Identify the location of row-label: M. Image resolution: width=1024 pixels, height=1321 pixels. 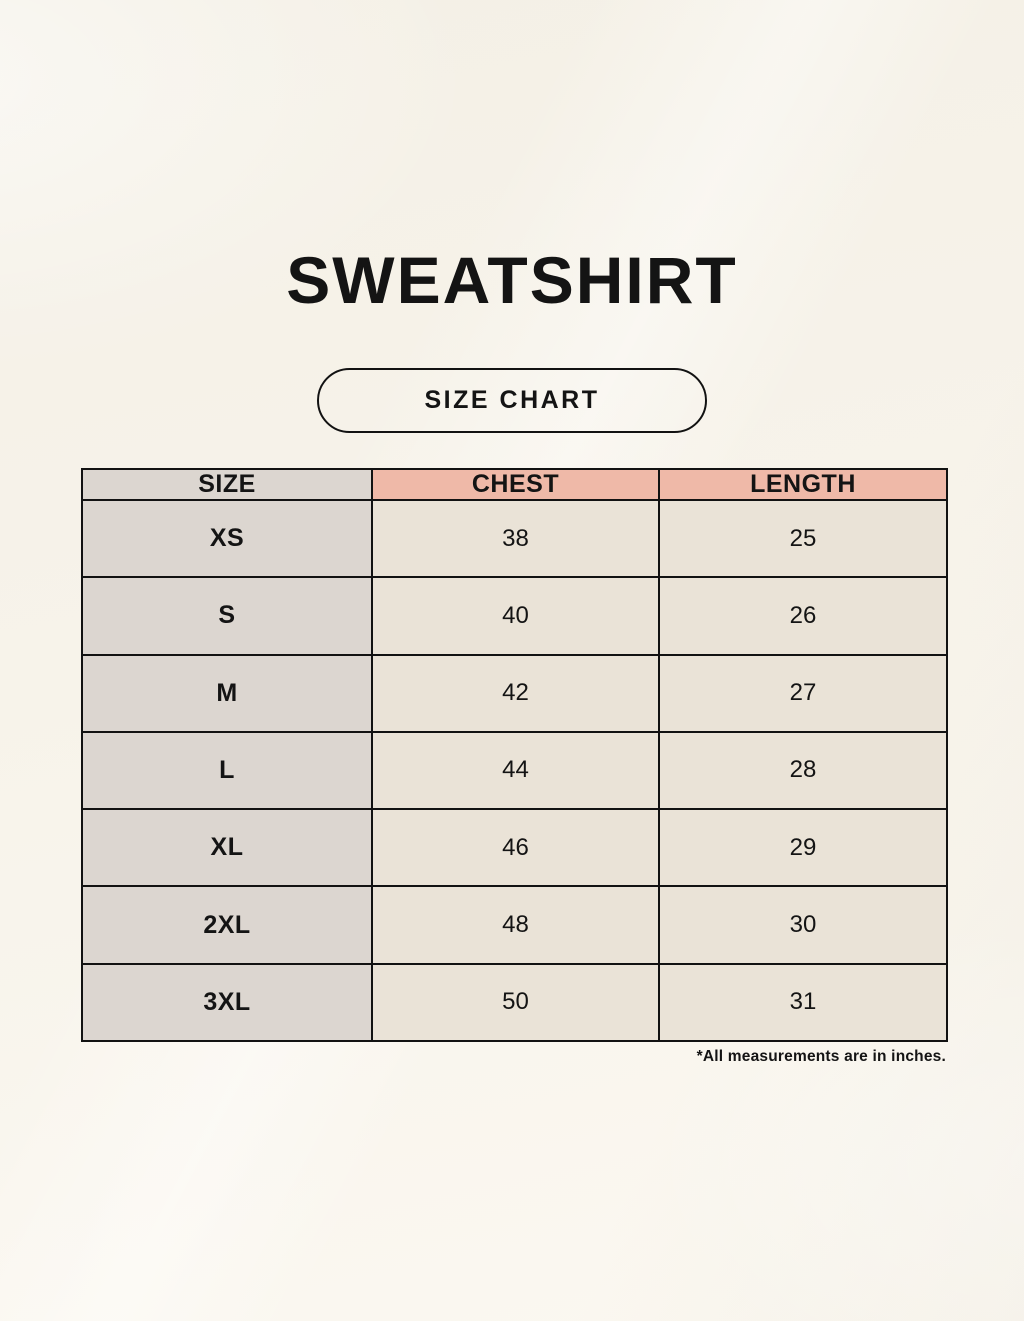
(227, 693).